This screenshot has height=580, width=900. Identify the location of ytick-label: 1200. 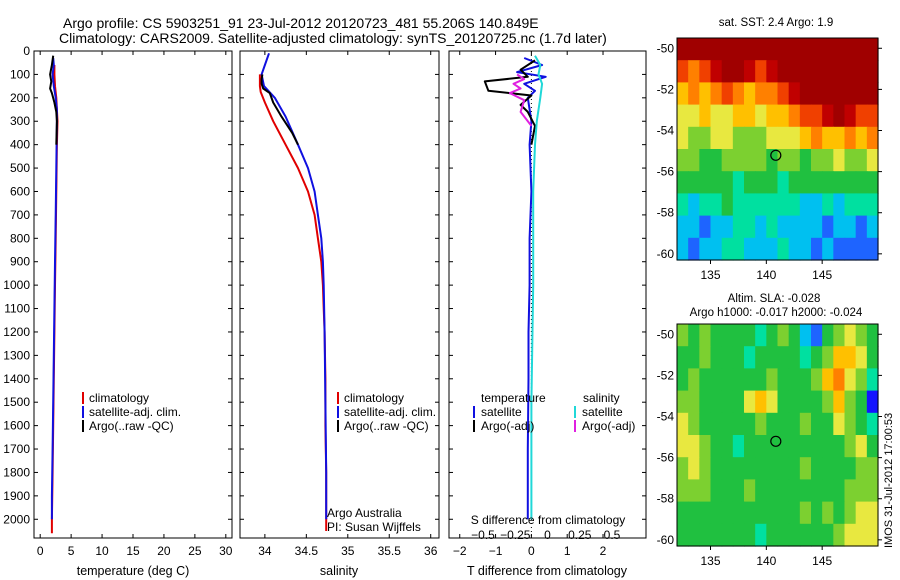
(16, 332).